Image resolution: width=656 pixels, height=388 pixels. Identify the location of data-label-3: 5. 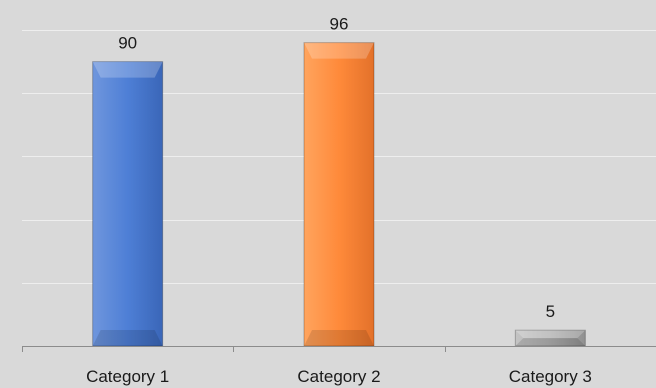
(550, 311).